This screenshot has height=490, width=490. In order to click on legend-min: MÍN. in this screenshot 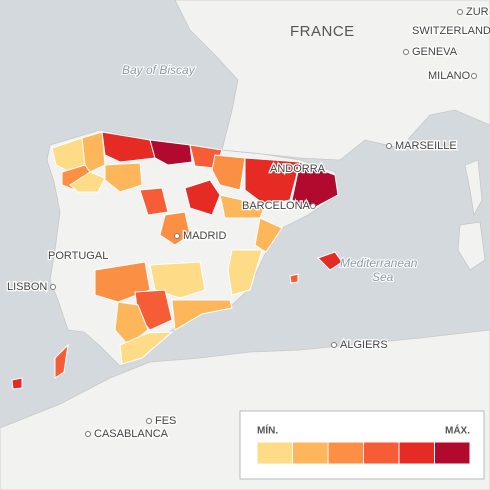, I will do `click(267, 430)`.